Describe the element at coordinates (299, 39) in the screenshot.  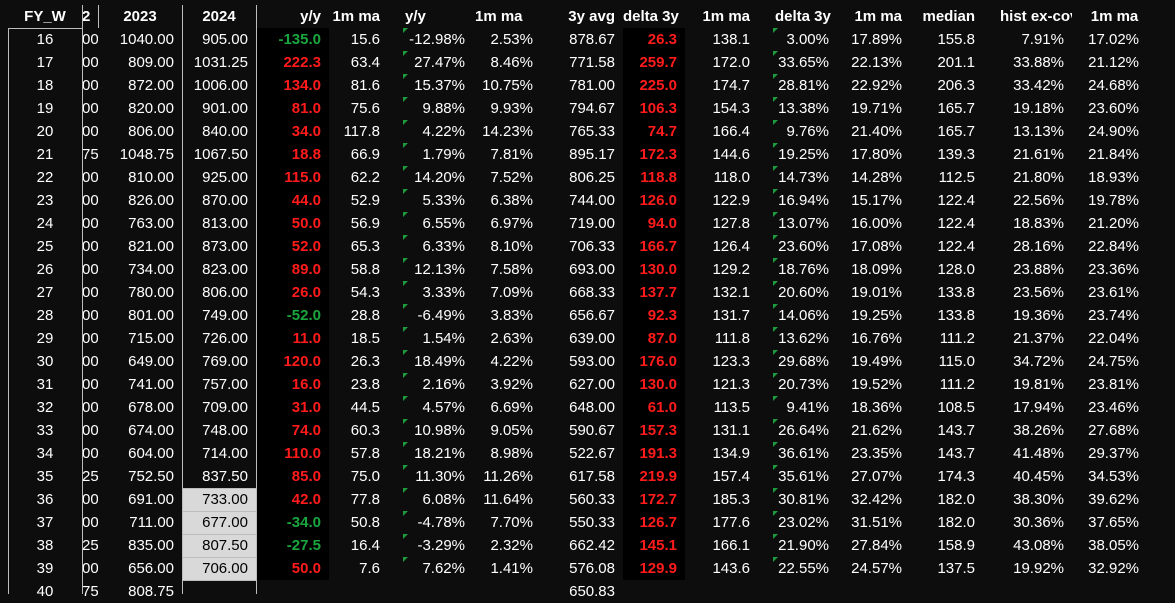
I see `cell-yy-diff: -135.0` at that location.